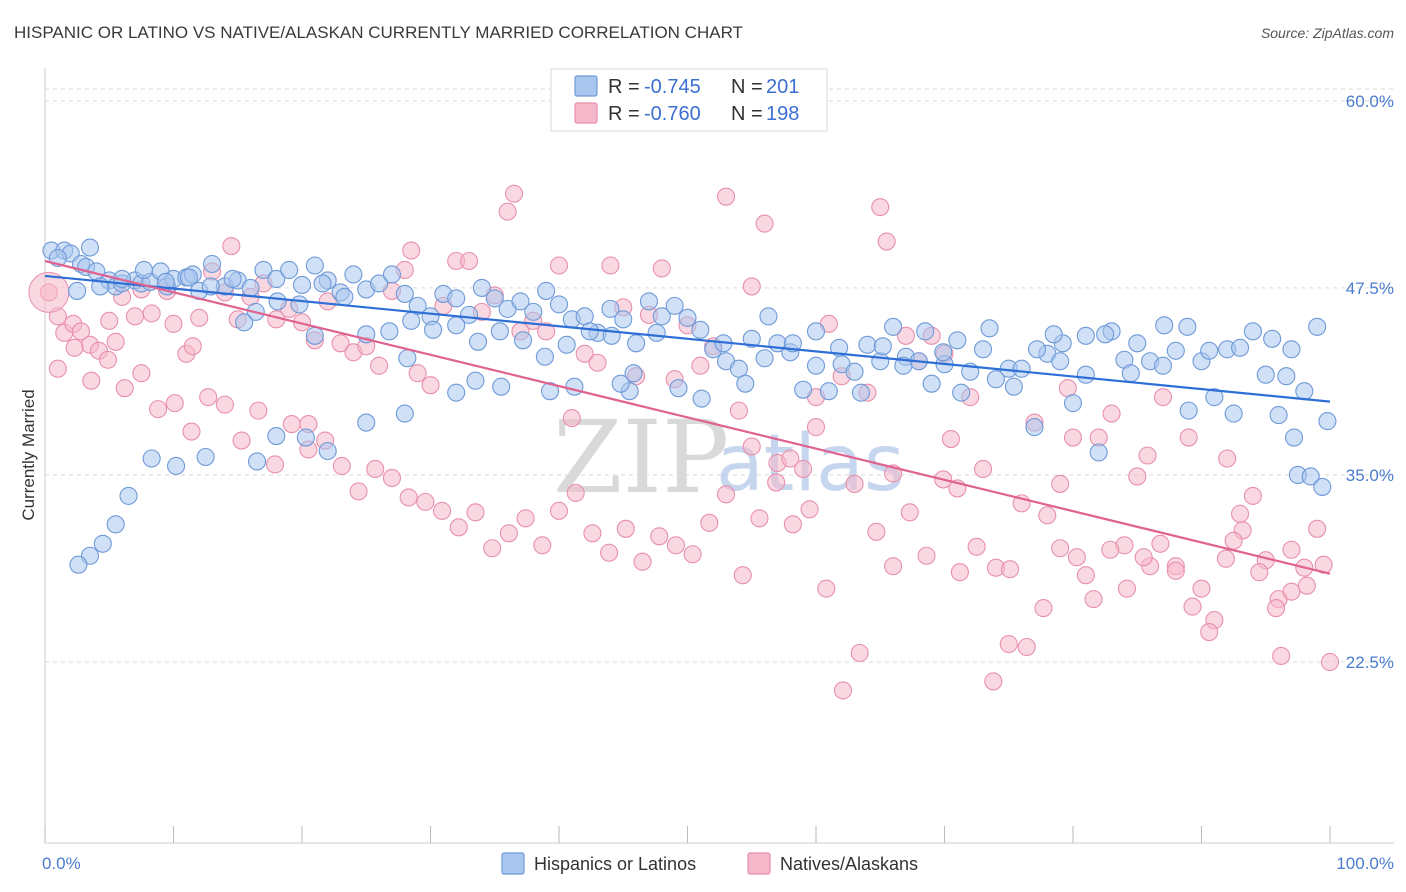 The image size is (1406, 892). What do you see at coordinates (615, 864) in the screenshot?
I see `bottom-legend-label-blue: Hispanics or Latinos` at bounding box center [615, 864].